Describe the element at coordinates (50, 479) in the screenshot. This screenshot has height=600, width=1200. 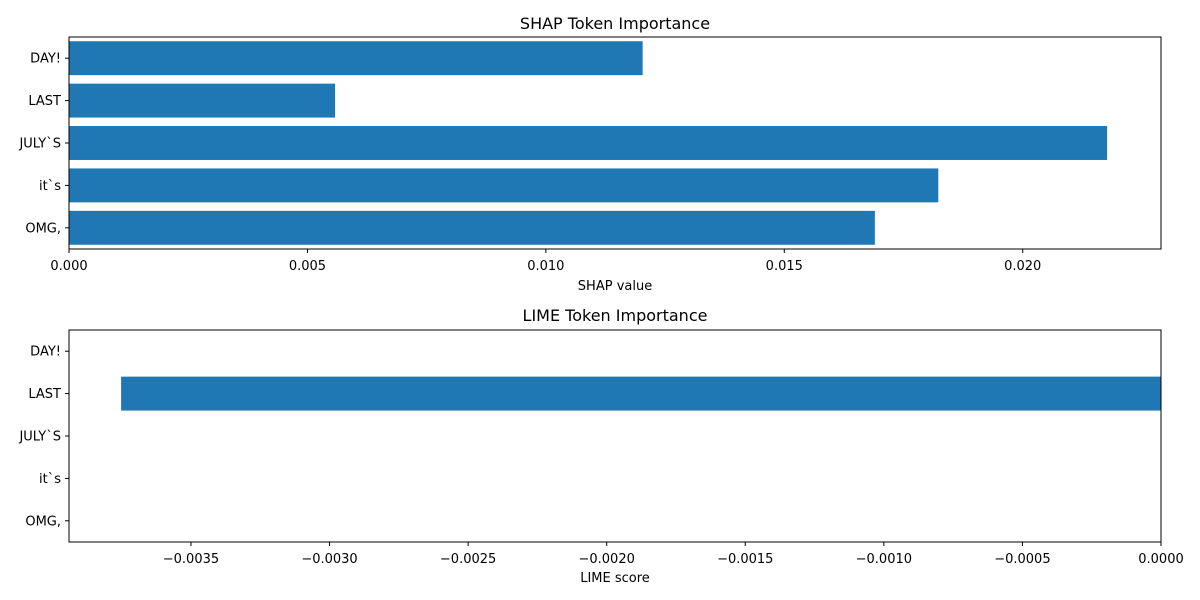
I see `lime-ytick-label-1: it`s` at that location.